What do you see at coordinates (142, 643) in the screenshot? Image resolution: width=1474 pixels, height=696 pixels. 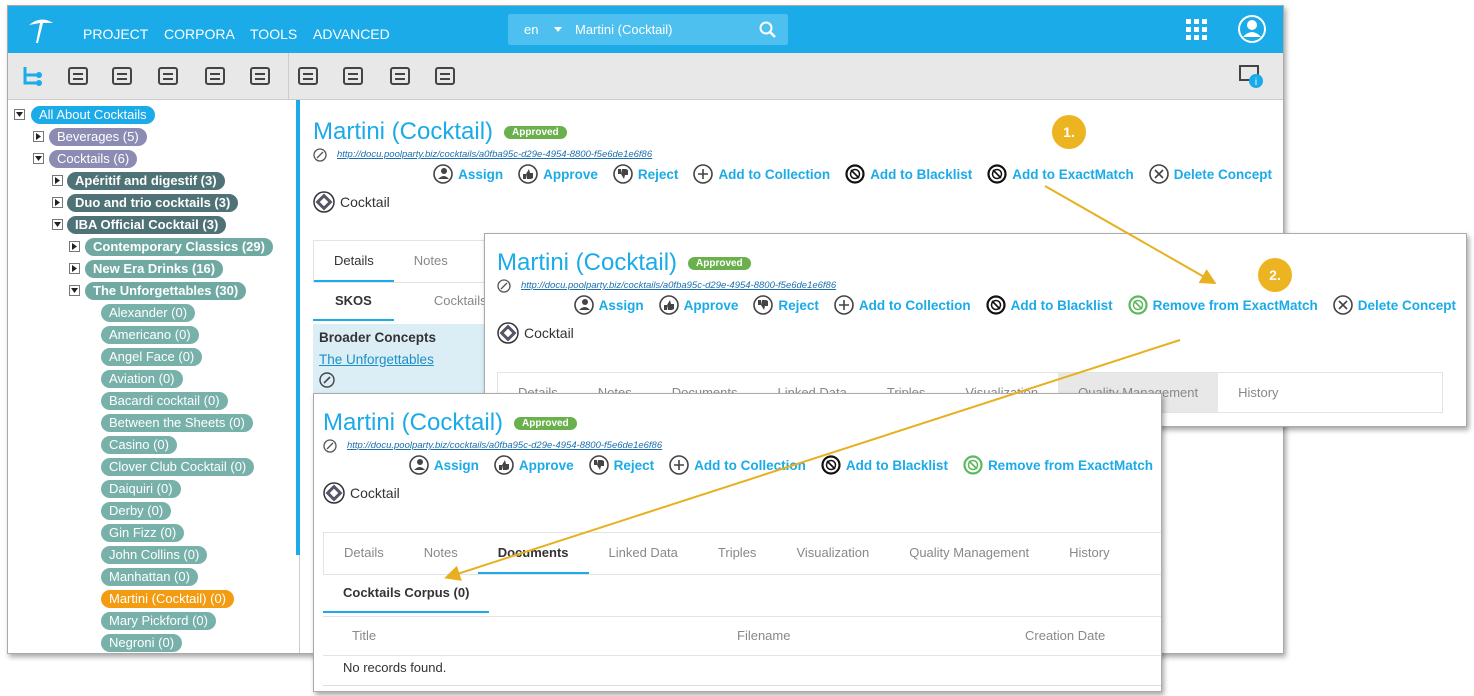 I see `tree-node: Negroni (0)` at bounding box center [142, 643].